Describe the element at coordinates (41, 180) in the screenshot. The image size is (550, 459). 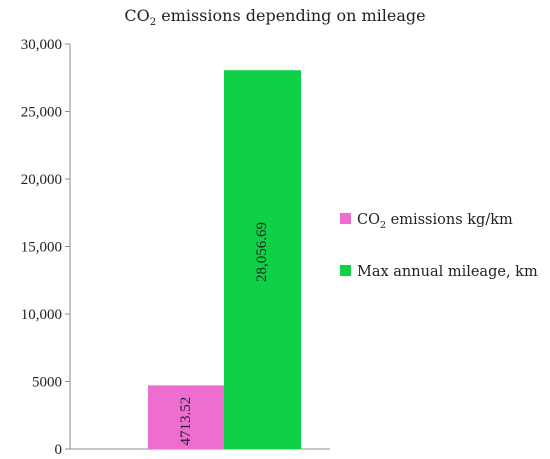
I see `y-tick-label: 20,000` at that location.